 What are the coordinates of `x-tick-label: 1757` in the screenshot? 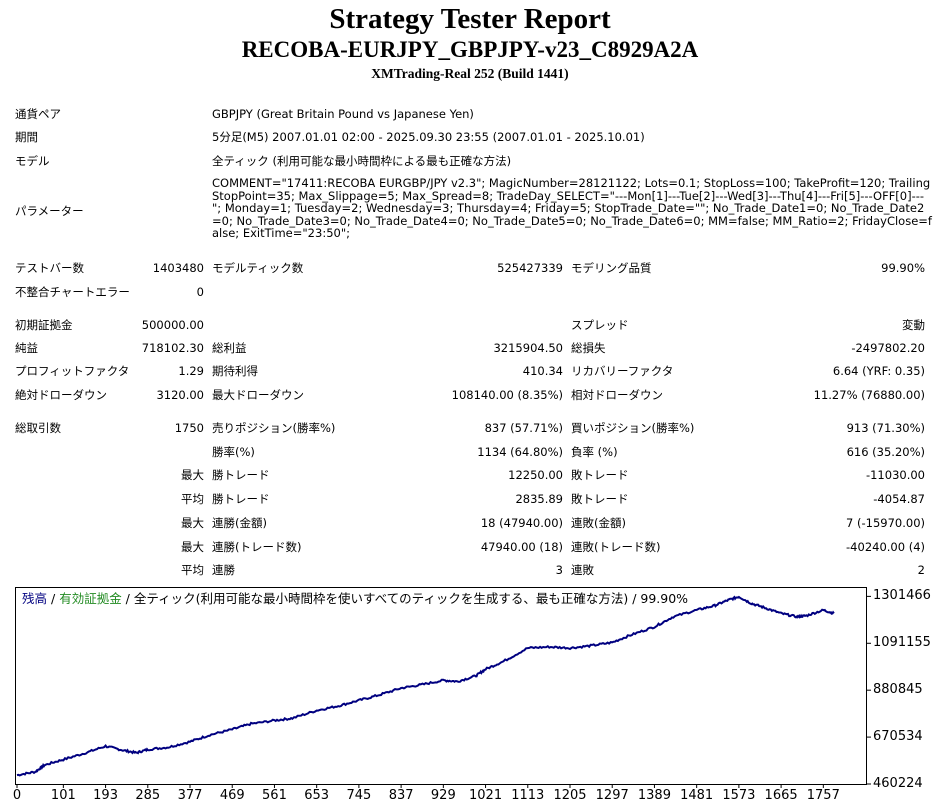 It's located at (823, 795).